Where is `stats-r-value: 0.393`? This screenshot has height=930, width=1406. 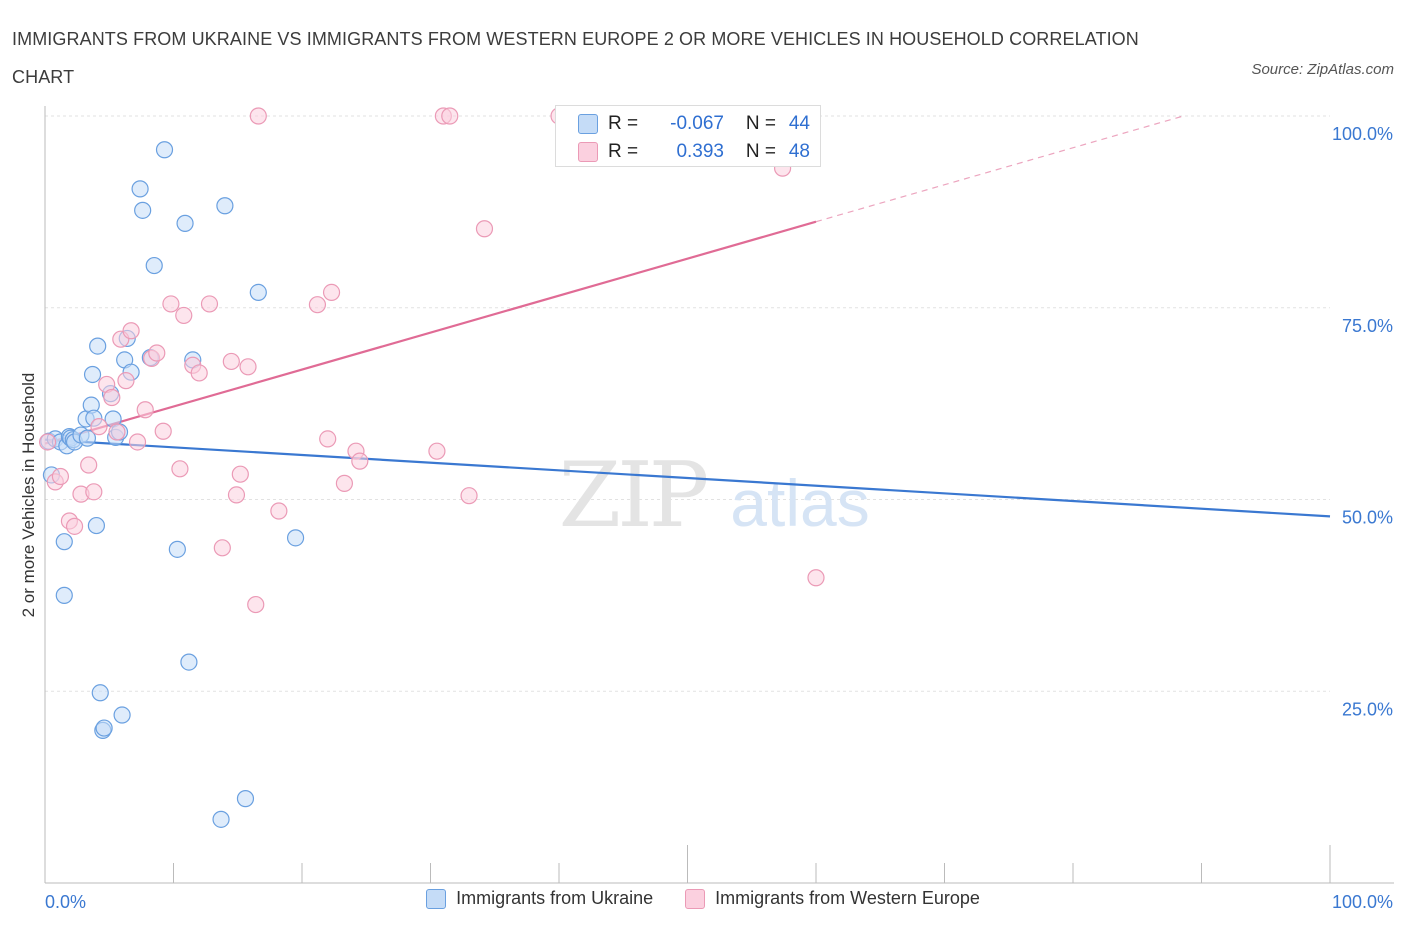
stats-r-value: 0.393 is located at coordinates (700, 151).